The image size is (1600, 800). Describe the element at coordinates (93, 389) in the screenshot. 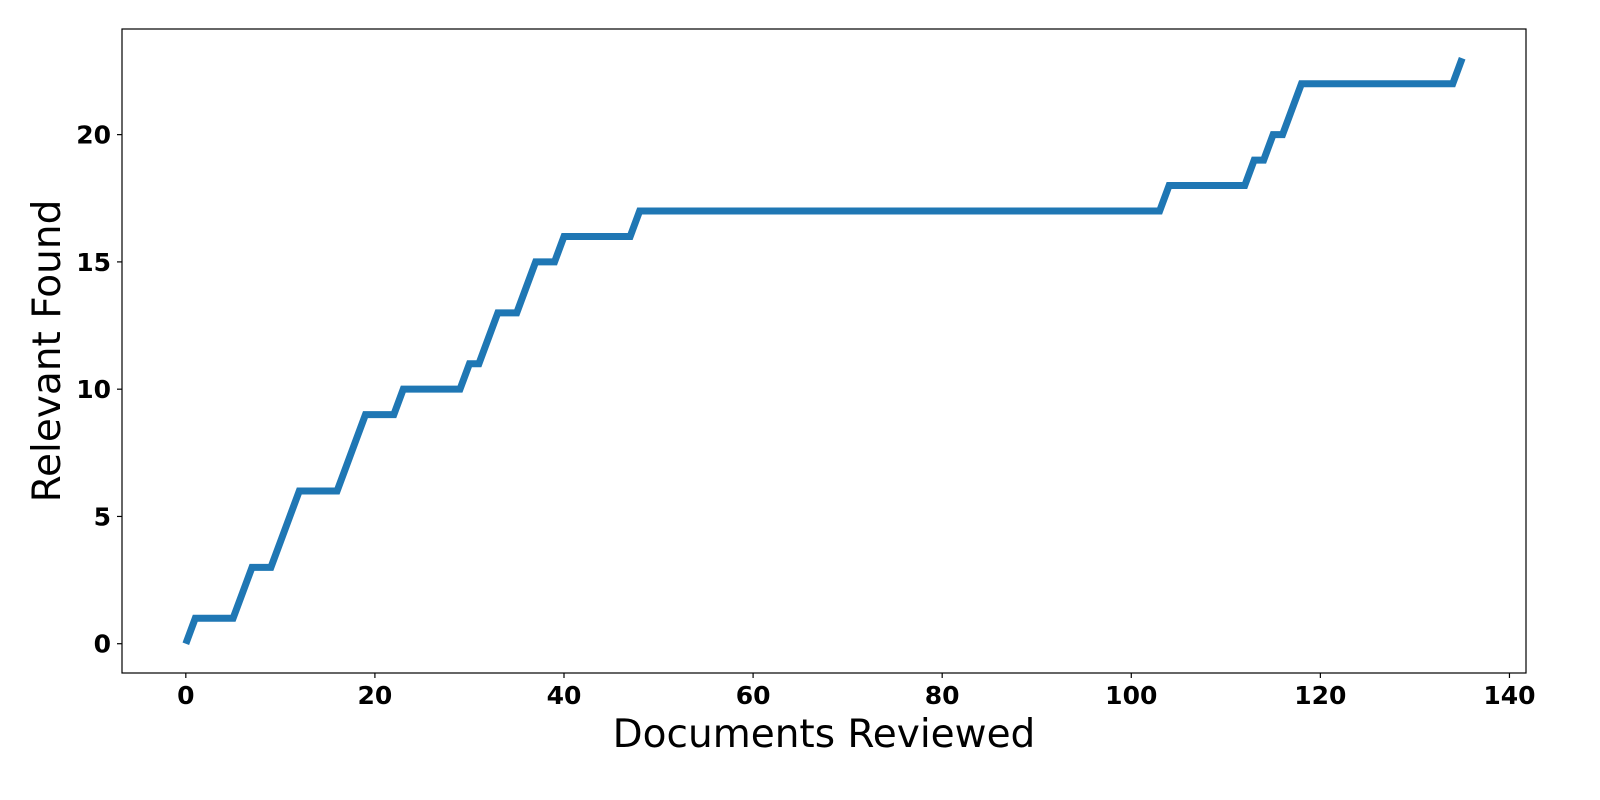

I see `y-tick-label: 10` at that location.